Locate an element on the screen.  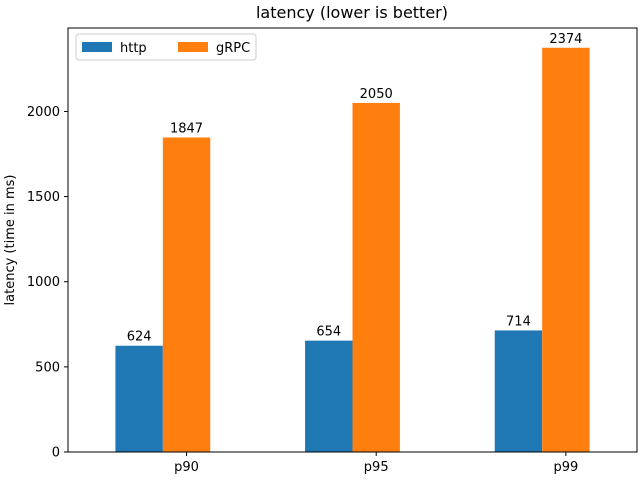
chart-title: latency (lower is better) is located at coordinates (352, 12).